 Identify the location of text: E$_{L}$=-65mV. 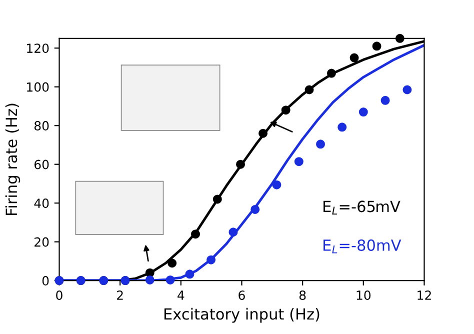
(362, 207).